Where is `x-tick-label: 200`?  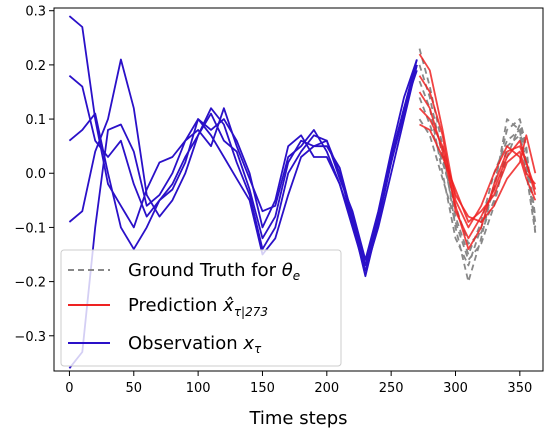
x-tick-label: 200 is located at coordinates (326, 388).